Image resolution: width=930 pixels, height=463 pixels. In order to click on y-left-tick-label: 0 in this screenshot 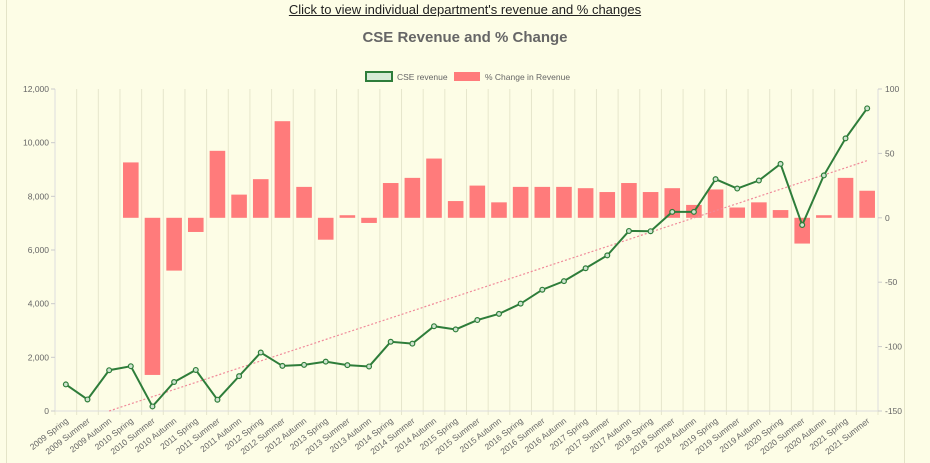, I will do `click(46, 411)`.